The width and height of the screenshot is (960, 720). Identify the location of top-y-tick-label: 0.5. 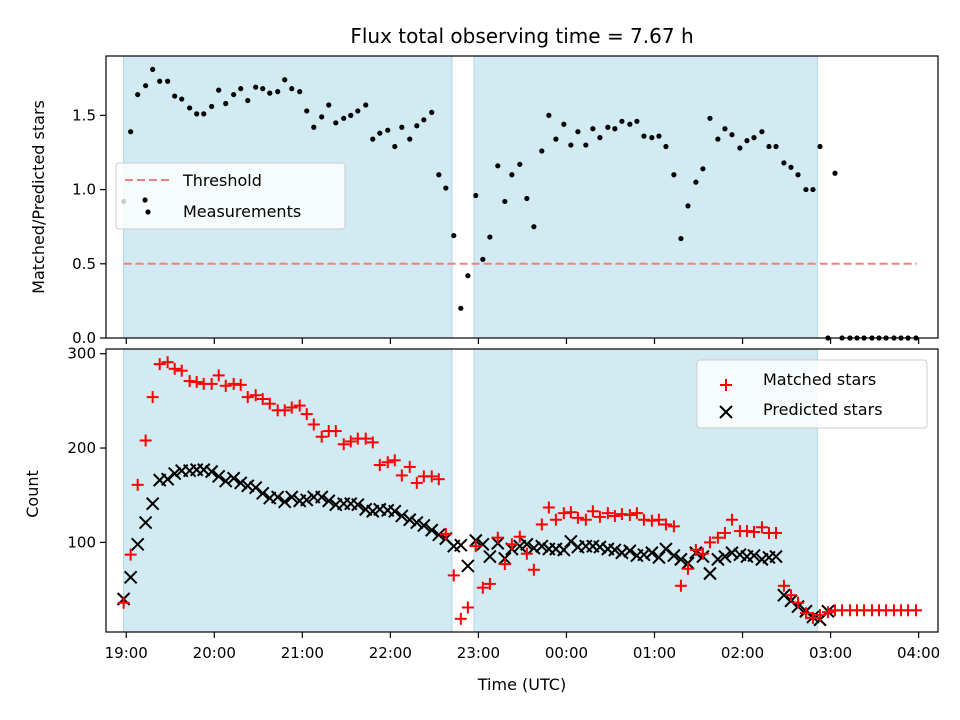
(84, 264).